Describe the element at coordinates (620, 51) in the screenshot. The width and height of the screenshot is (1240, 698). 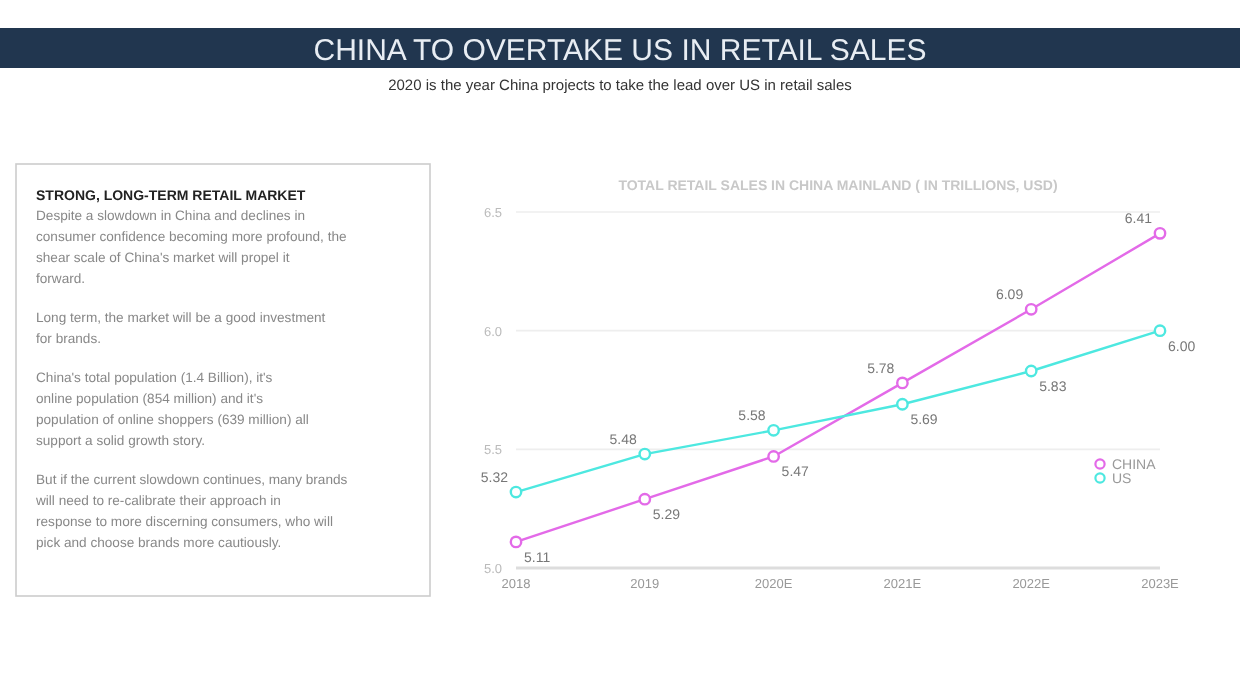
I see `chart-title: CHINA TO OVERTAKE US IN RETAIL SALES` at that location.